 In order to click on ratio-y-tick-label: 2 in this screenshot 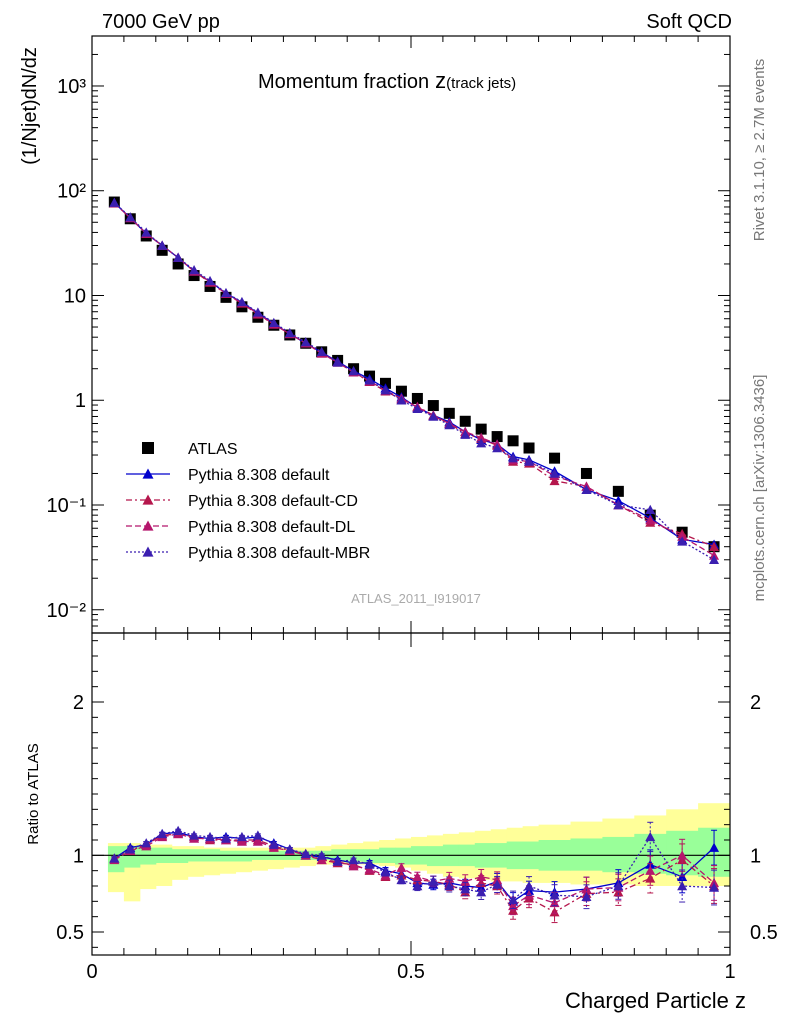, I will do `click(78, 703)`.